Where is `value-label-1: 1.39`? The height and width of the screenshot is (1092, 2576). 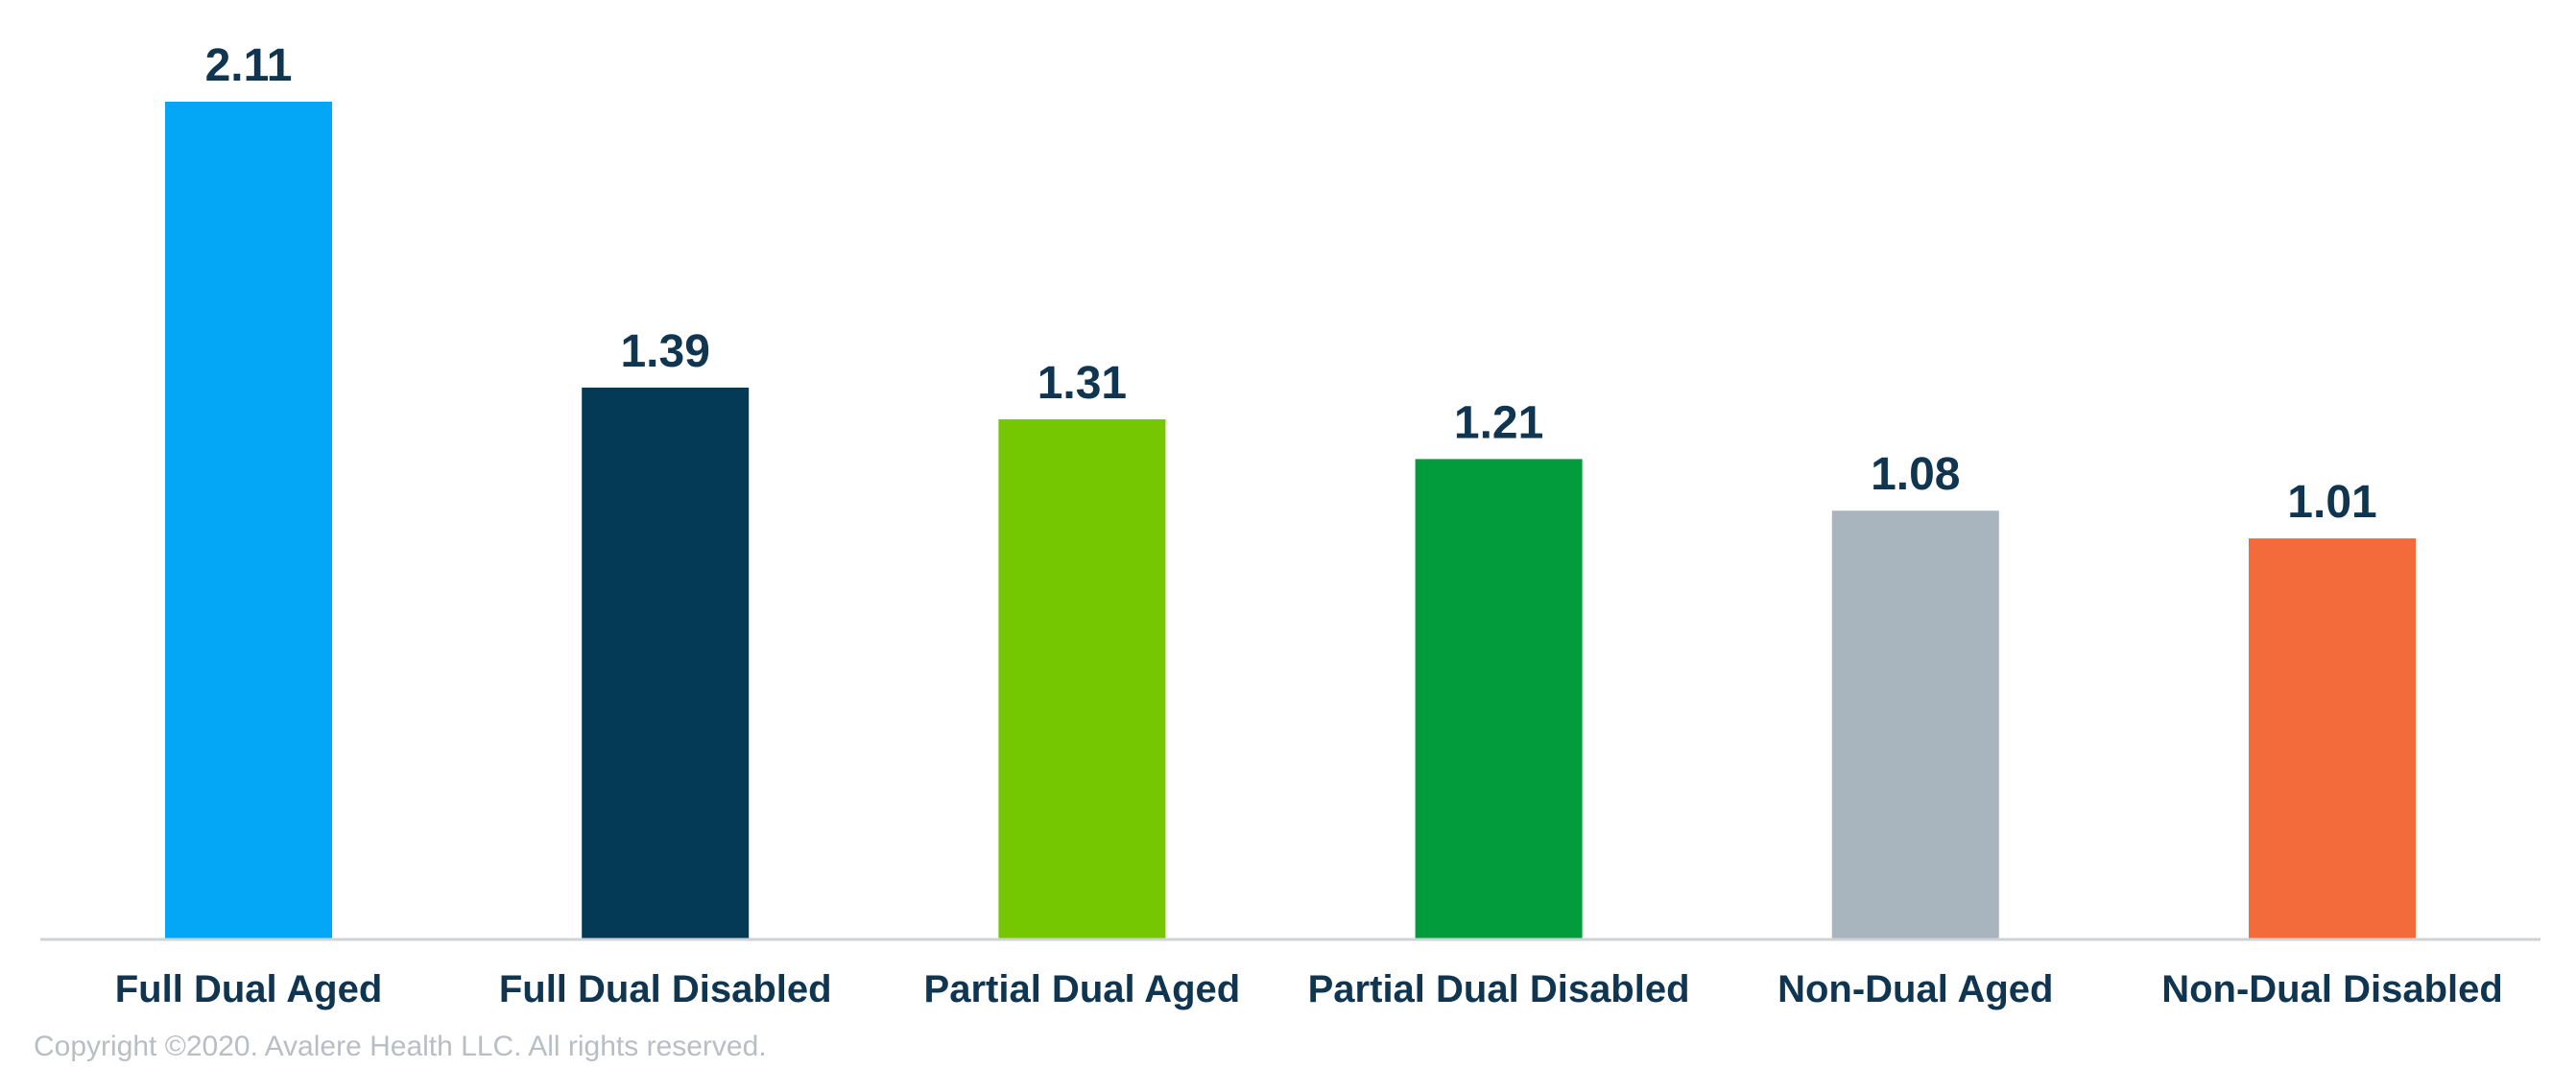
value-label-1: 1.39 is located at coordinates (664, 351).